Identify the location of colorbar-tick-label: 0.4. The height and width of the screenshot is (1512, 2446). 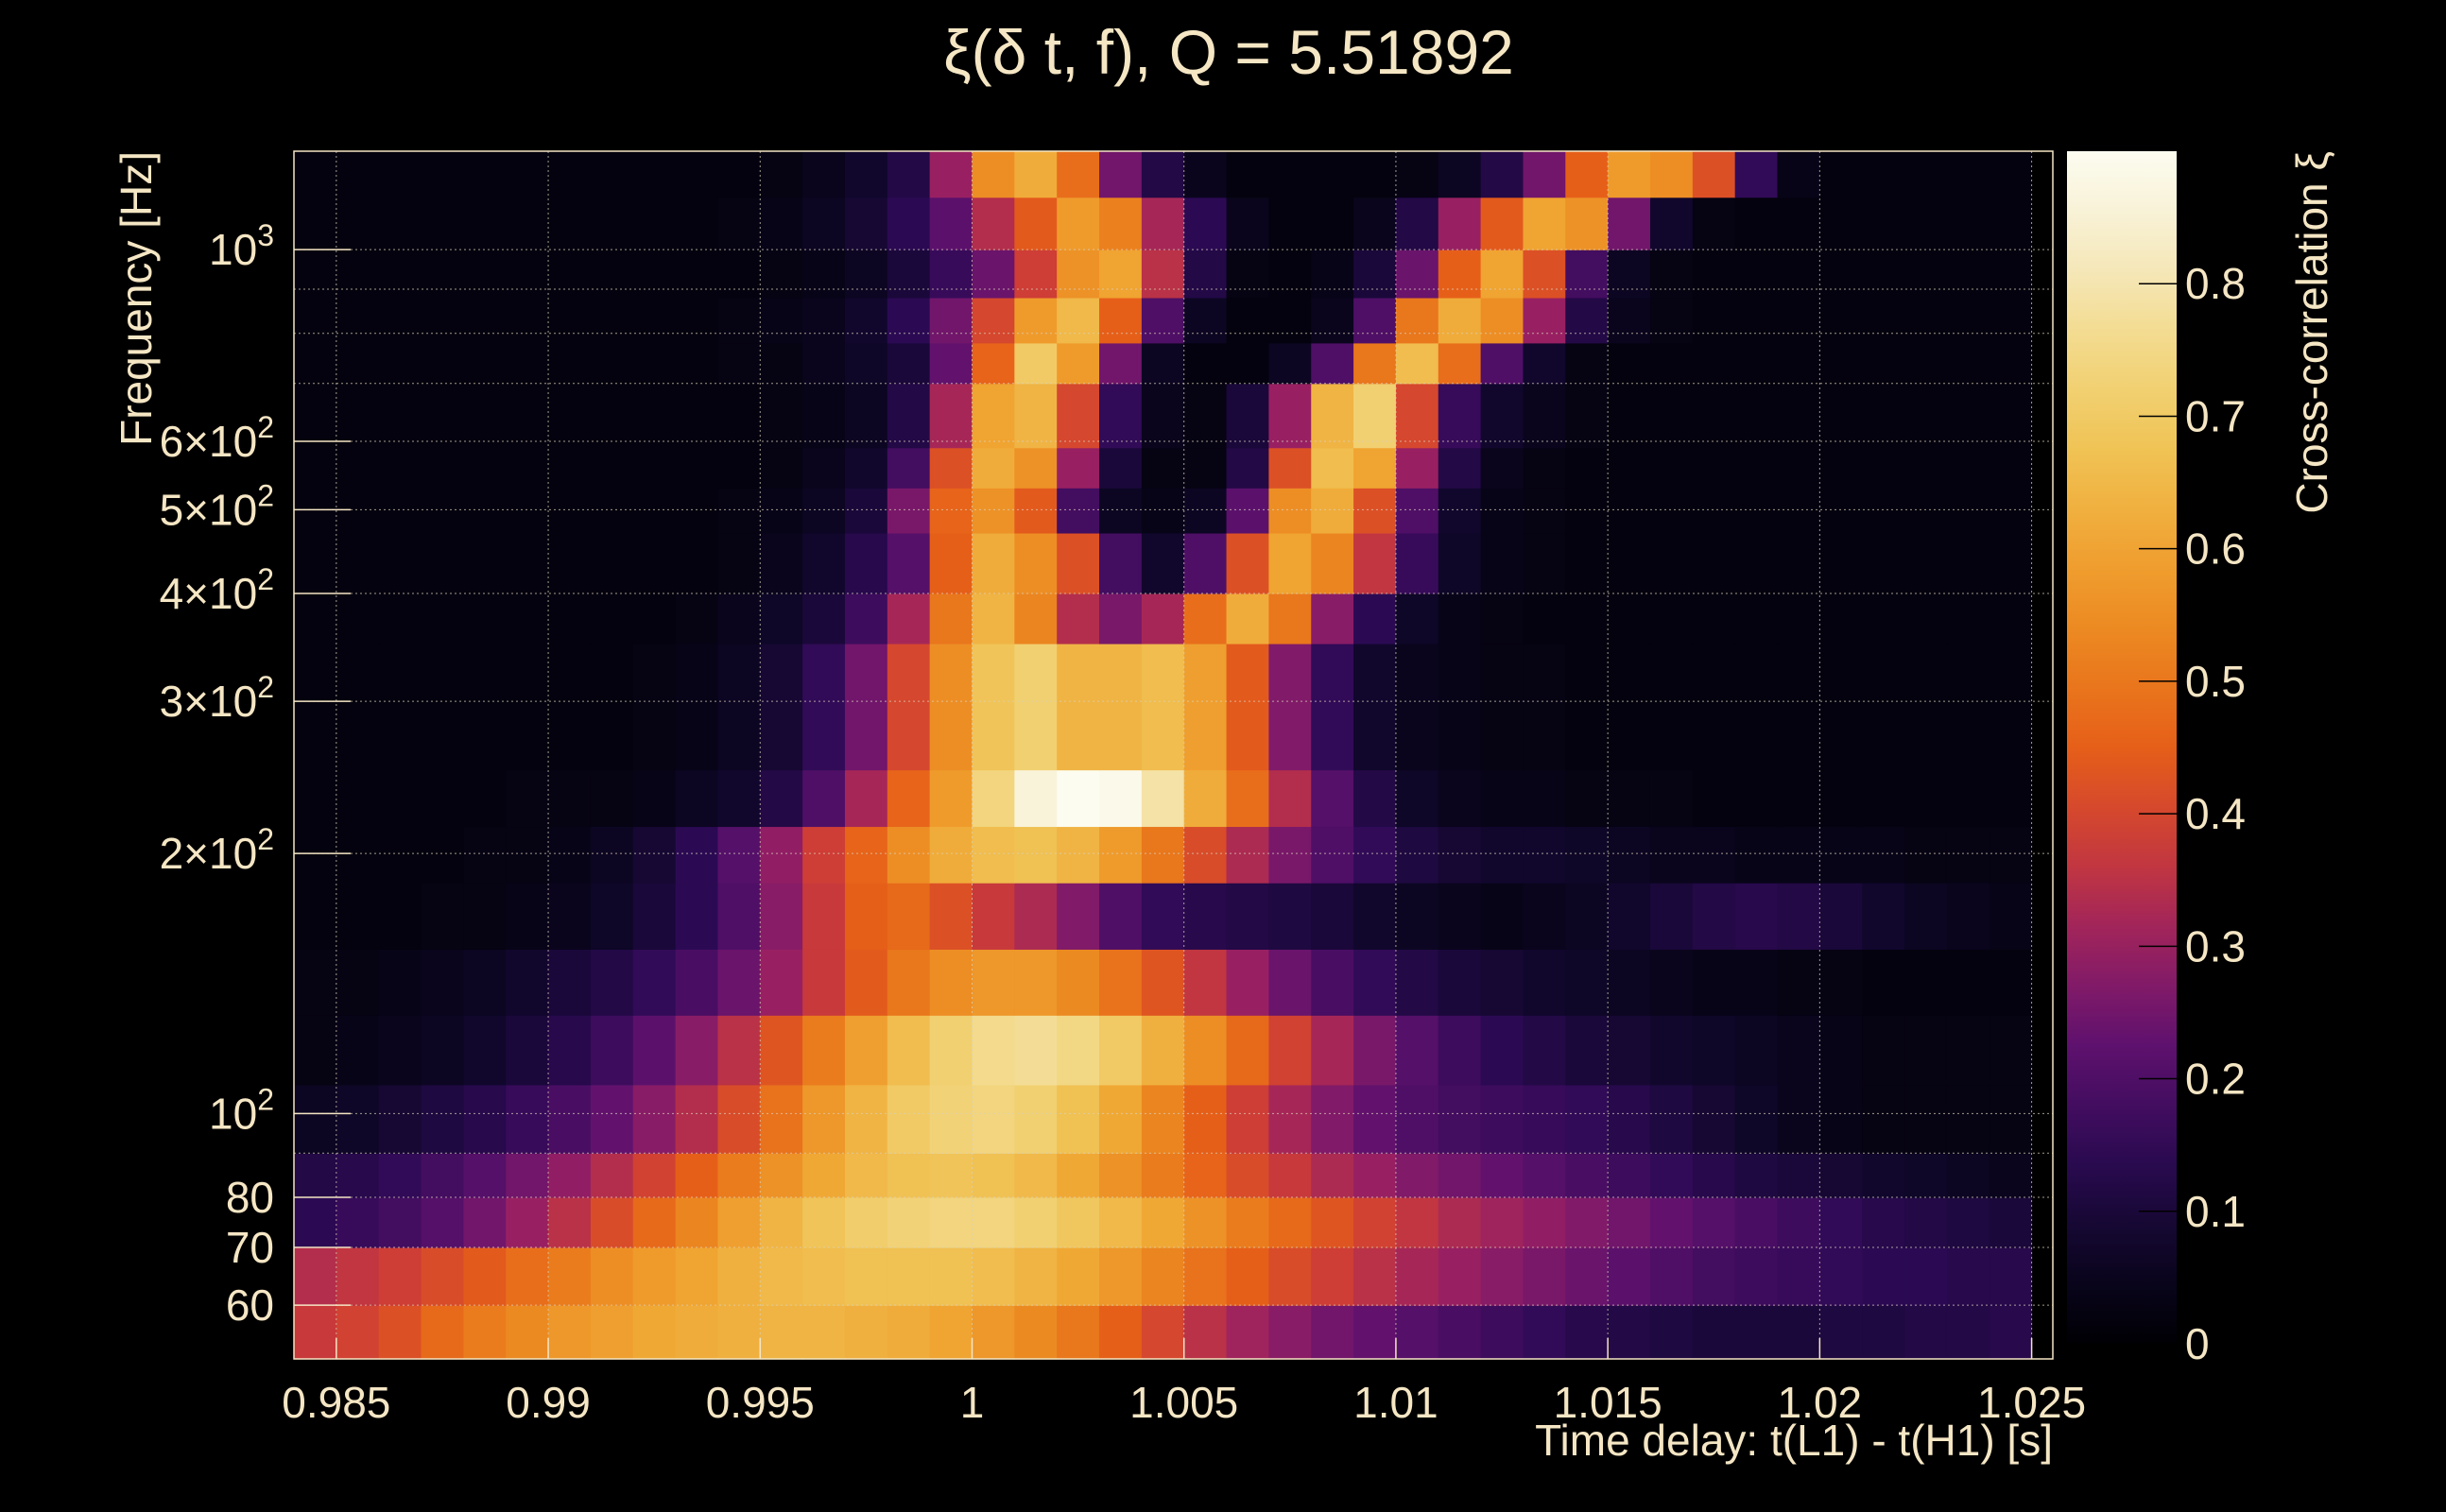
(2215, 813).